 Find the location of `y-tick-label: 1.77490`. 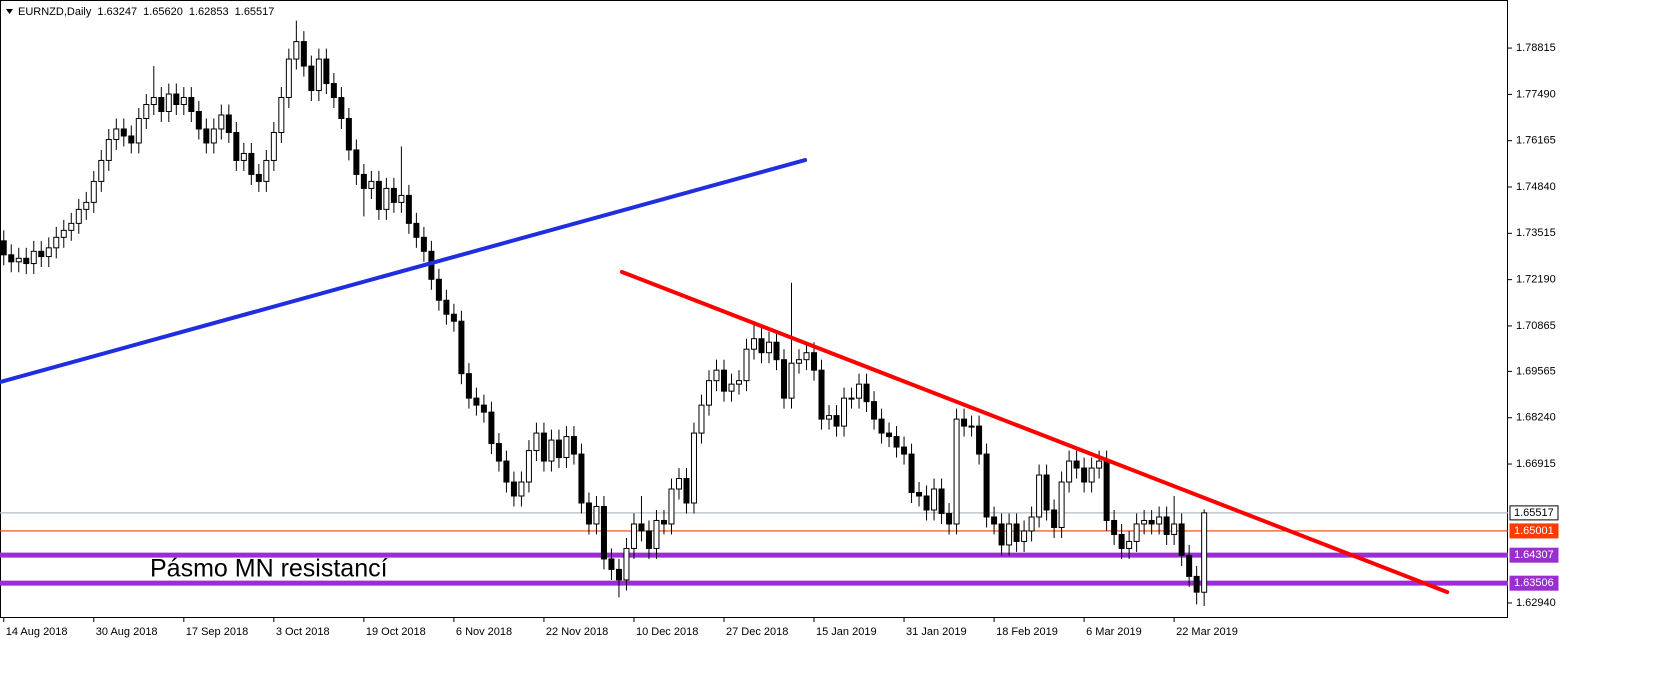

y-tick-label: 1.77490 is located at coordinates (1536, 94).